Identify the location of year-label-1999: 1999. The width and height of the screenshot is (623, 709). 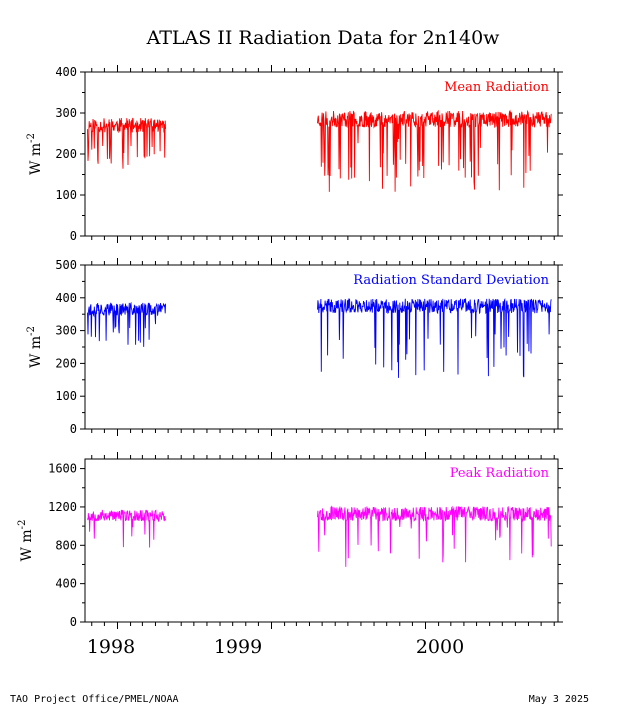
(238, 647).